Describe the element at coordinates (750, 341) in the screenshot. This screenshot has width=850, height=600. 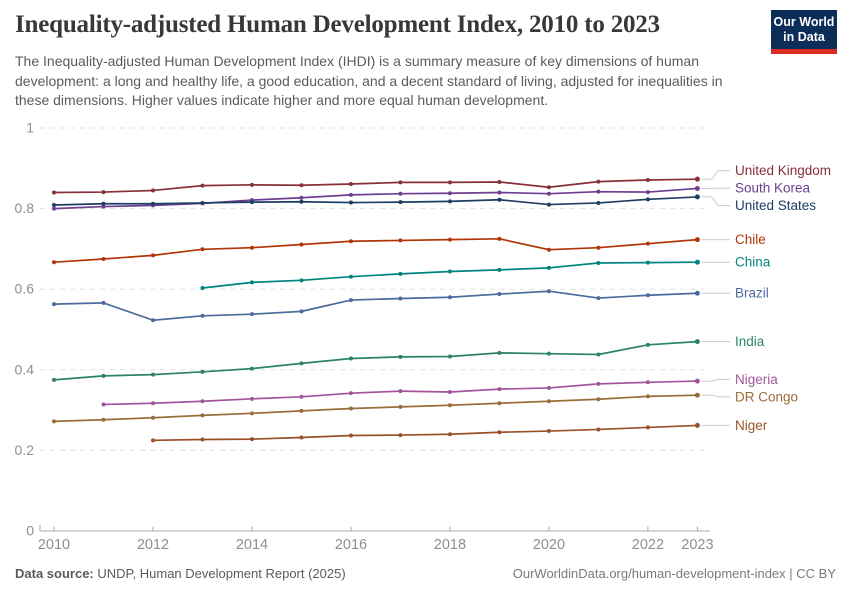
I see `series-label-india: India` at that location.